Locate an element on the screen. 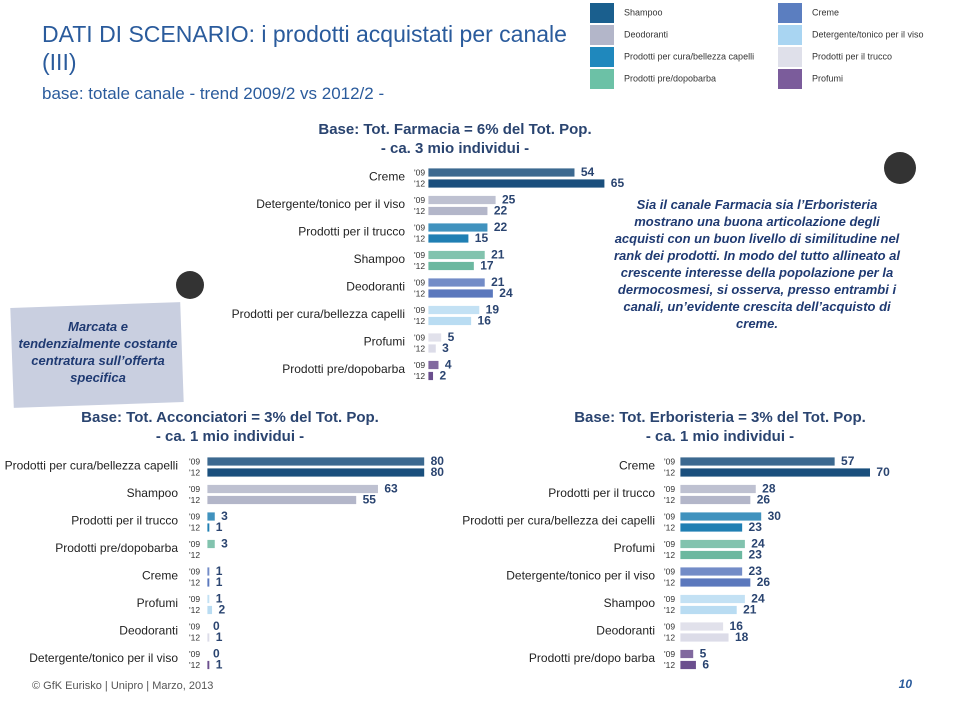 The width and height of the screenshot is (960, 706). value-label: 2 is located at coordinates (442, 376).